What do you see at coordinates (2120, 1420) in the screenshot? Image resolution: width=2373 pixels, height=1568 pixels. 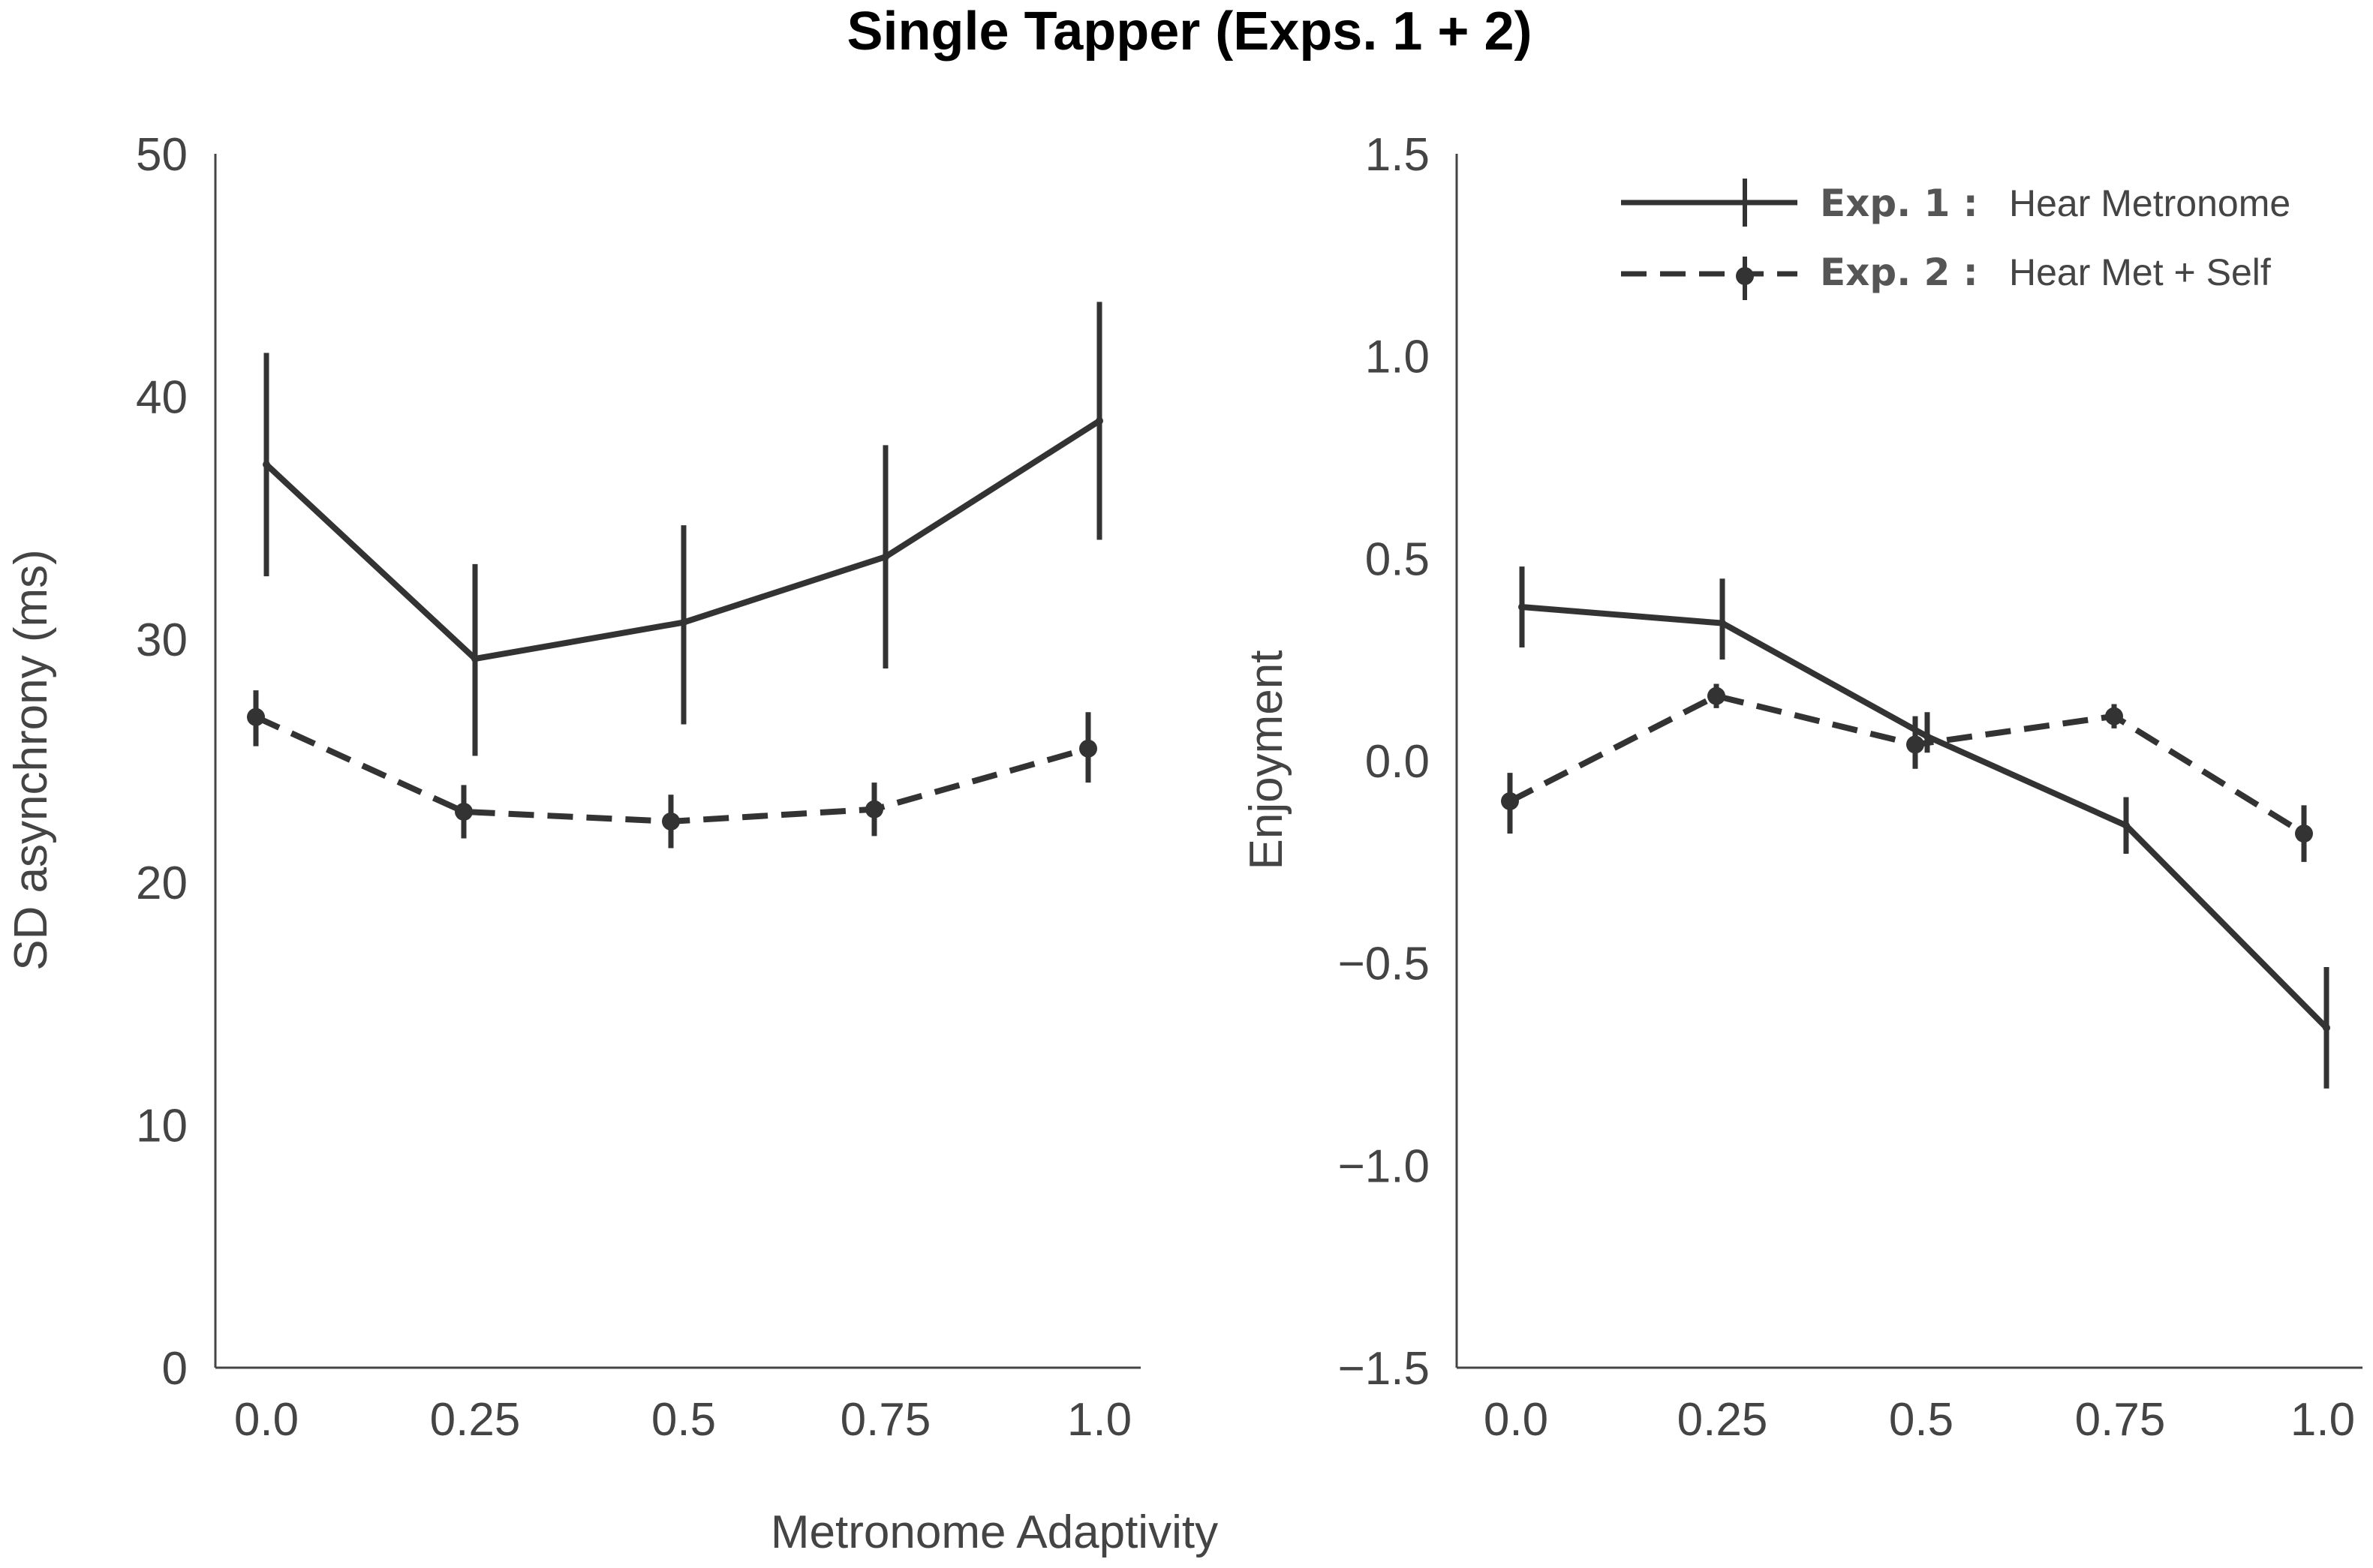 I see `right-x-tick-label: 0.75` at bounding box center [2120, 1420].